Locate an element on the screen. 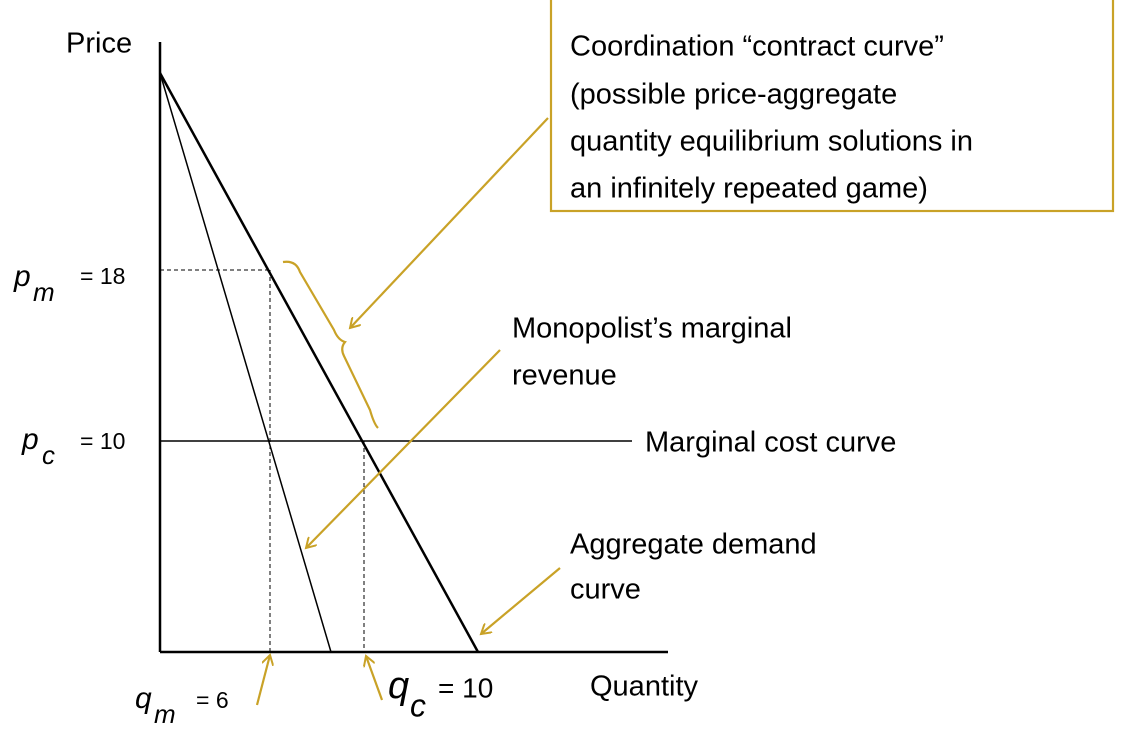  price-value: = 18 is located at coordinates (102, 276).